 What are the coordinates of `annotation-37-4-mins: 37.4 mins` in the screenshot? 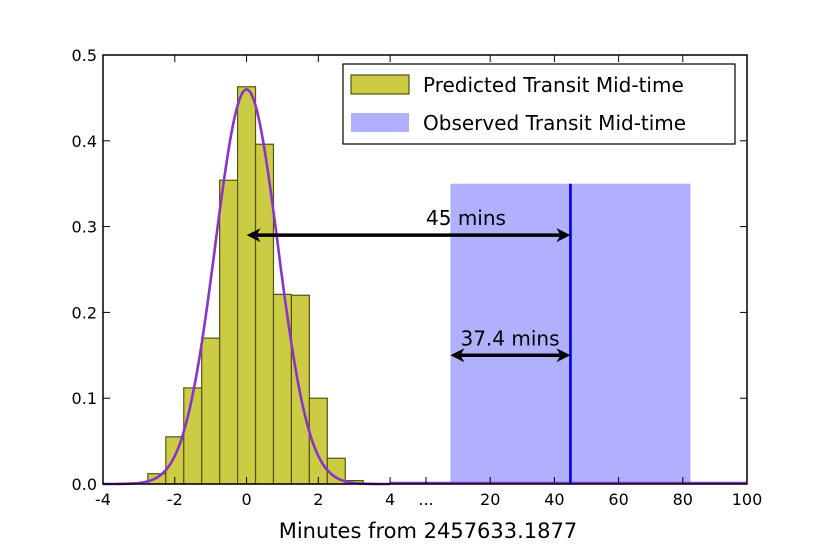 It's located at (509, 338).